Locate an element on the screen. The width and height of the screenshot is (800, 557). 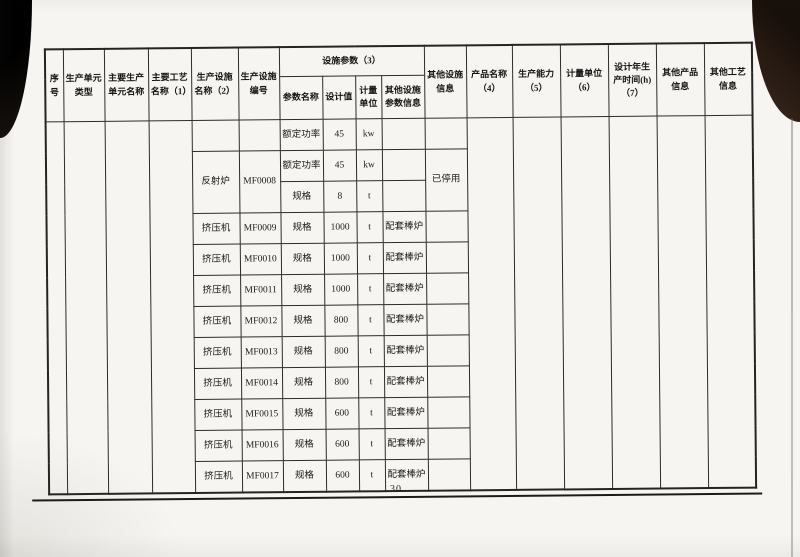
header-capacity-unit: 计量单位（6） is located at coordinates (584, 80).